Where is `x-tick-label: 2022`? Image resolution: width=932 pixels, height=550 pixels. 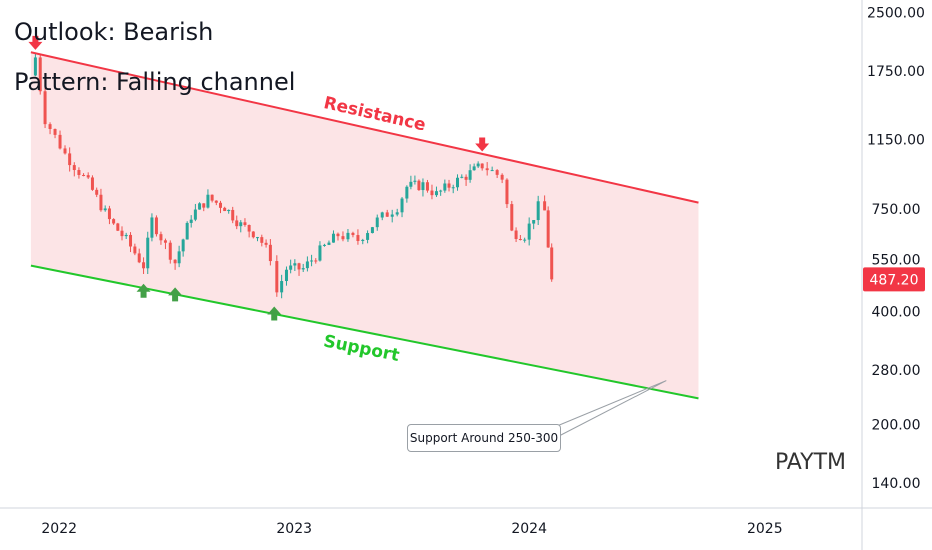 x-tick-label: 2022 is located at coordinates (59, 529).